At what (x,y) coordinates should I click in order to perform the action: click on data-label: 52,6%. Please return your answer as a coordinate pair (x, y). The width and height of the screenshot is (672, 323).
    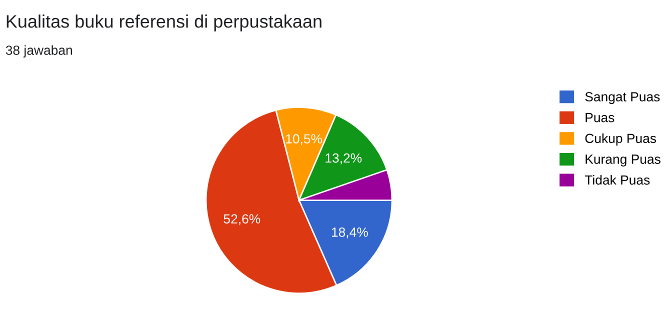
    Looking at the image, I should click on (242, 220).